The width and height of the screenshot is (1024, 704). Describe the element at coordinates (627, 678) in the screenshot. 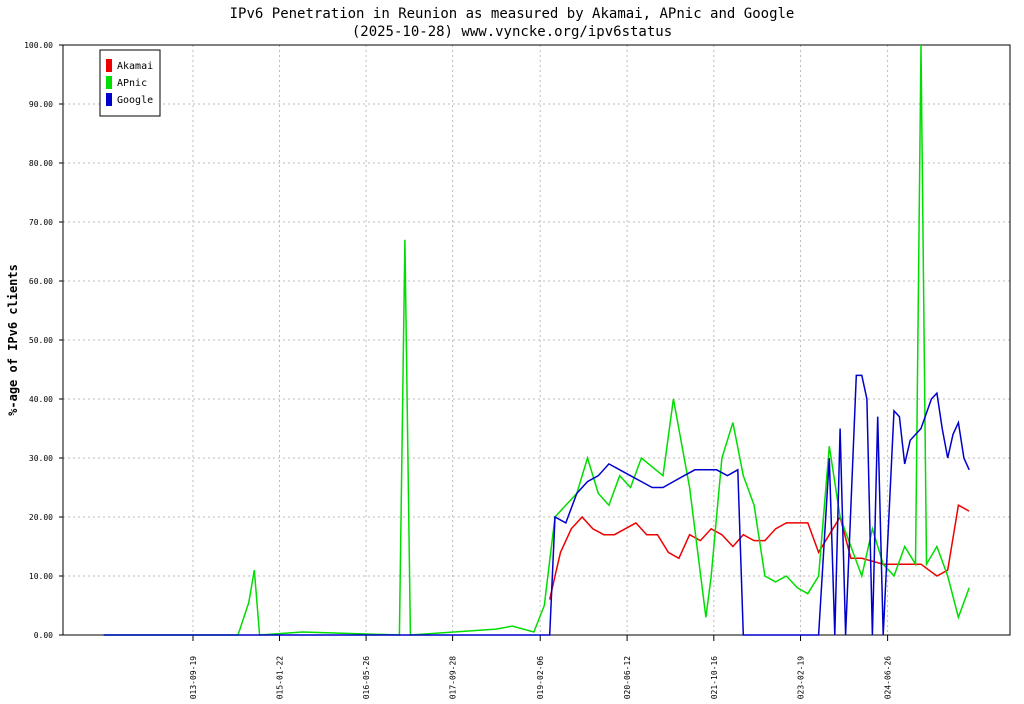

I see `x-tick-label: 2020-06-12` at that location.